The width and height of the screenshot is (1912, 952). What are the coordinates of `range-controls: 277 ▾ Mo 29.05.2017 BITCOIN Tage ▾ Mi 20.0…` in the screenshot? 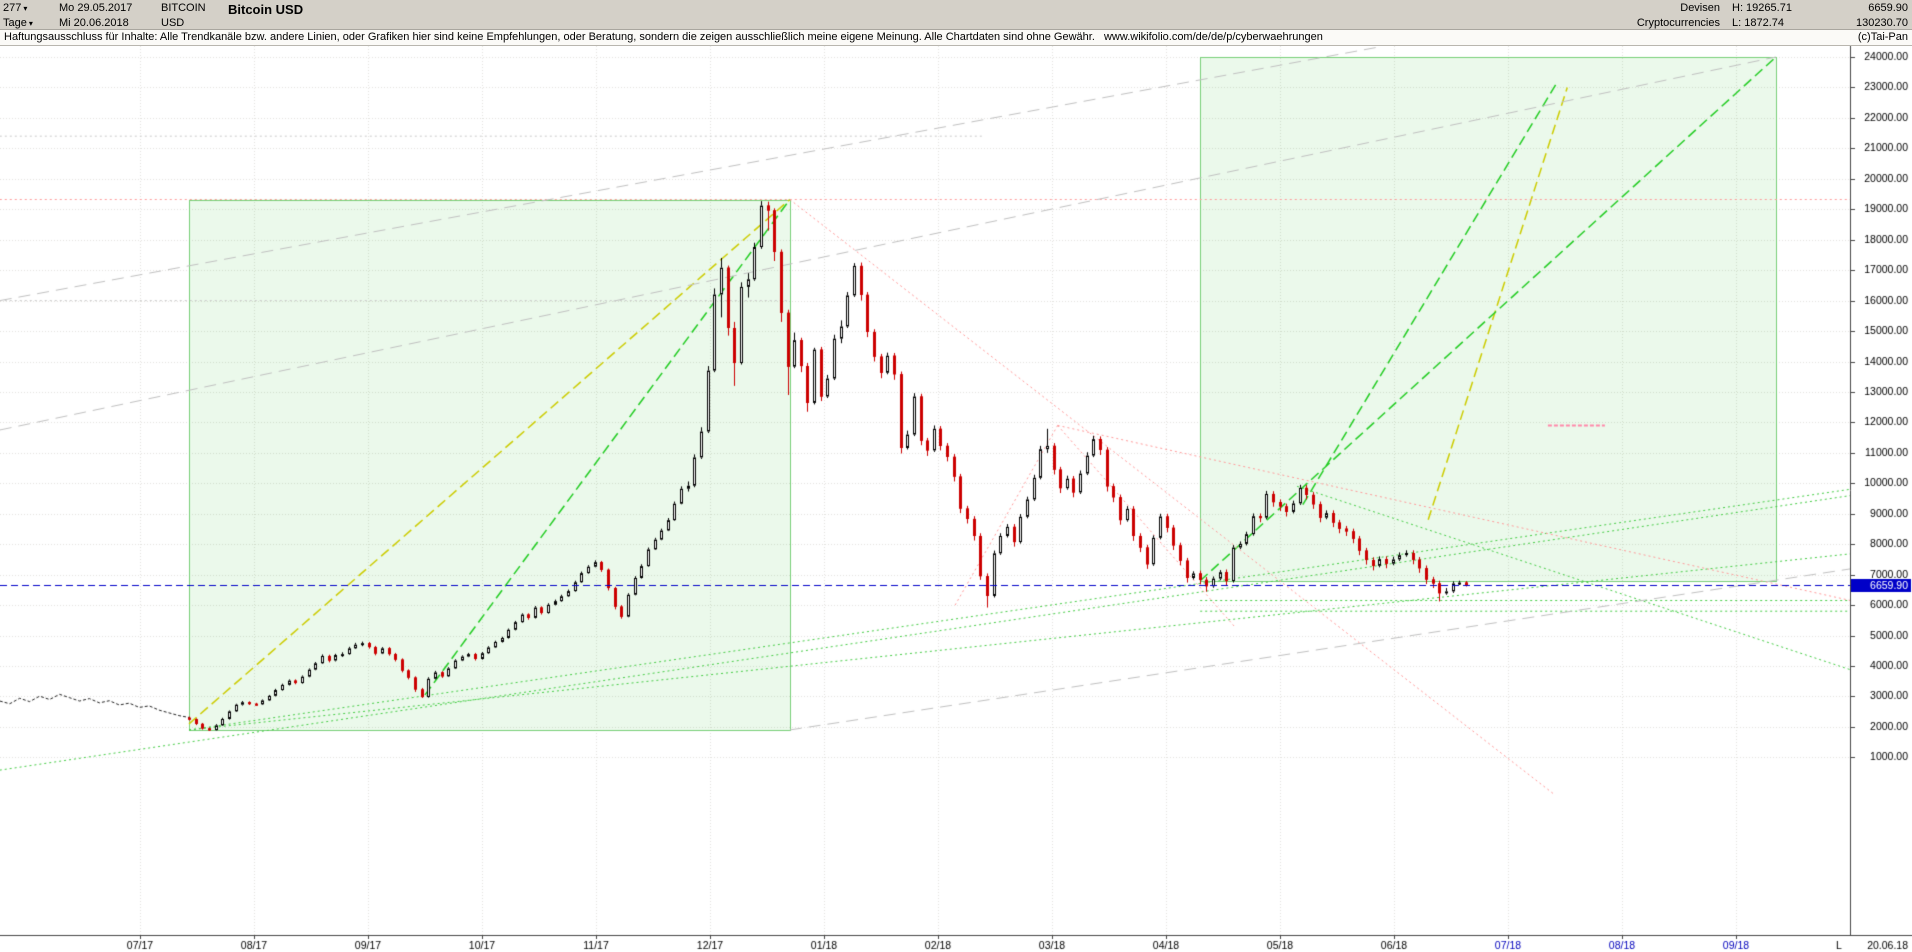 It's located at (114, 15).